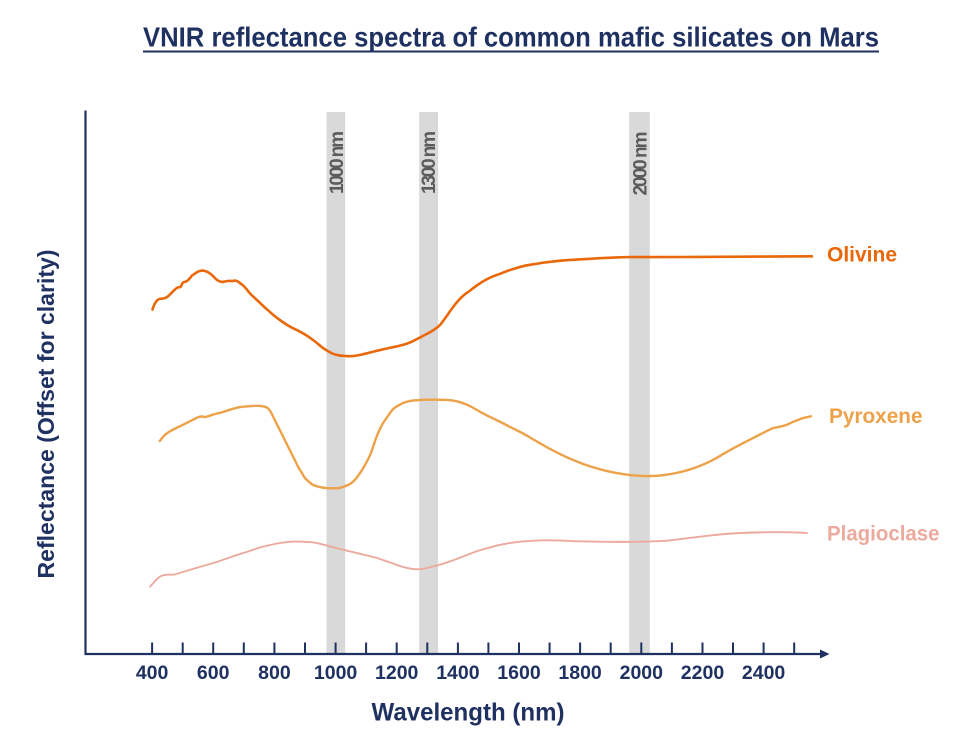 This screenshot has height=751, width=960. What do you see at coordinates (883, 533) in the screenshot?
I see `svg-text: Plagioclase` at bounding box center [883, 533].